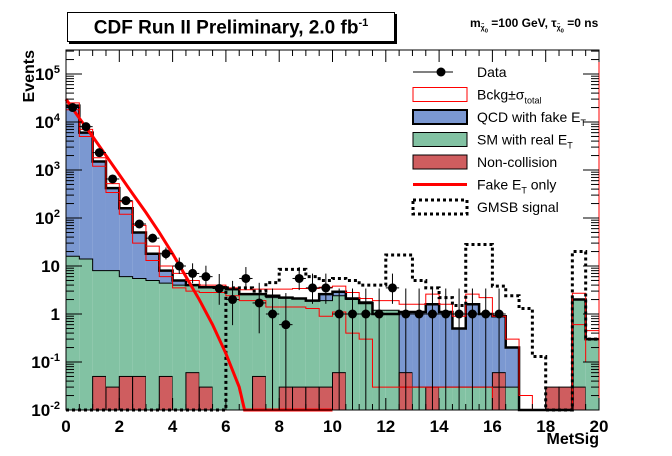 This screenshot has width=672, height=456. Describe the element at coordinates (534, 25) in the screenshot. I see `signal-parameters-annotation: mχ̃0 =100 GeV, τχ̃0 =0 ns` at that location.